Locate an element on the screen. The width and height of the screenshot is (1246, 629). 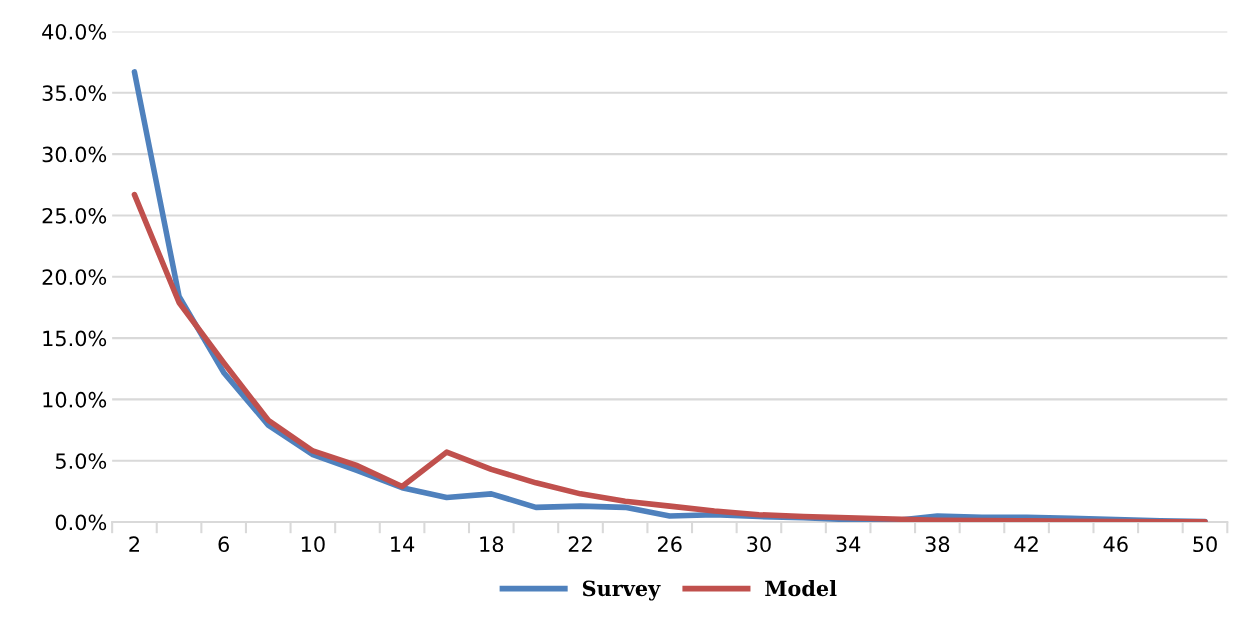
legend-label: Model is located at coordinates (801, 588).